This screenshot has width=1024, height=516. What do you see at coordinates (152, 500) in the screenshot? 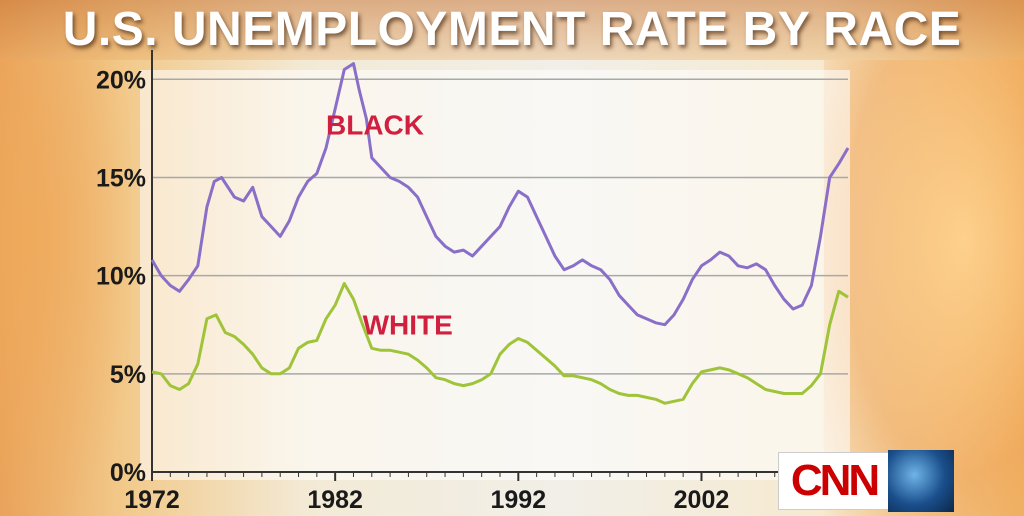
I see `x-tick-label: 1972` at bounding box center [152, 500].